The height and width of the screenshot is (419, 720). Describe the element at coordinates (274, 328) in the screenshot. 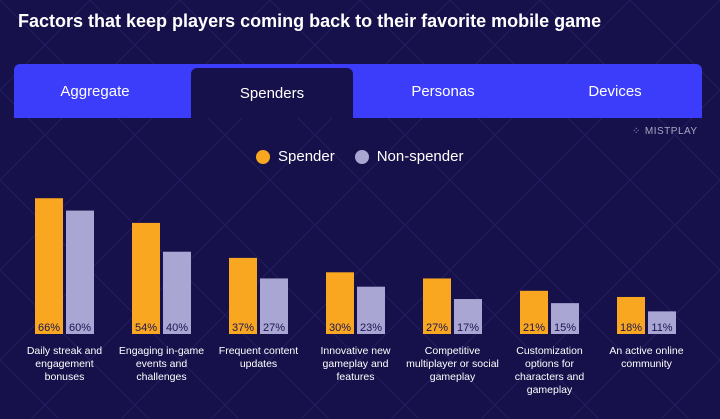

I see `data-label-non-spender: 27%` at that location.